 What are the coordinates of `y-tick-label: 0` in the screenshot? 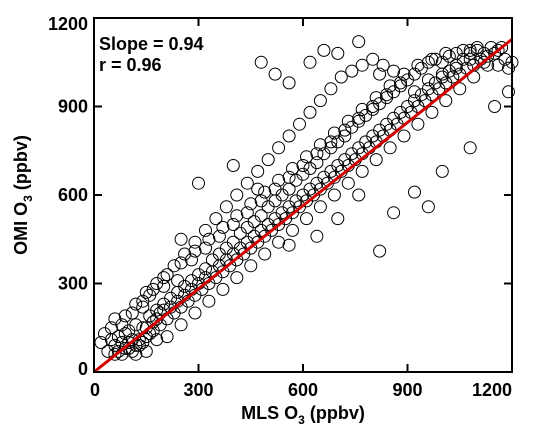 It's located at (83, 369).